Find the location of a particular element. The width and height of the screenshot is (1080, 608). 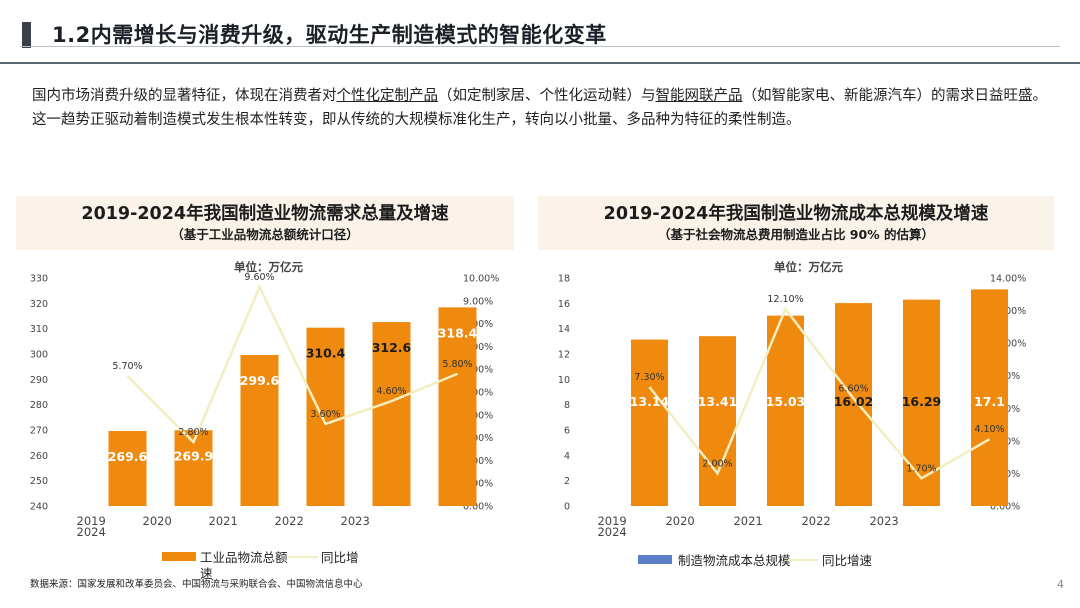

bar-value-label: 310.4 is located at coordinates (326, 353).